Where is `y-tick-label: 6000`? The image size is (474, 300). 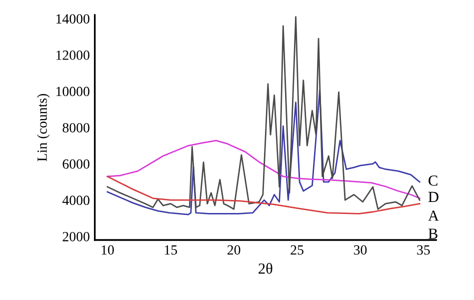
y-tick-label: 6000 is located at coordinates (76, 164).